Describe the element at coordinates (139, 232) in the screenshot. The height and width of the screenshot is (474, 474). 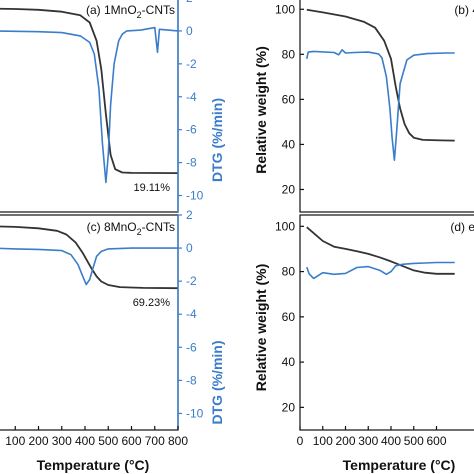
I see `panel-c-tag-subscript: 2` at that location.